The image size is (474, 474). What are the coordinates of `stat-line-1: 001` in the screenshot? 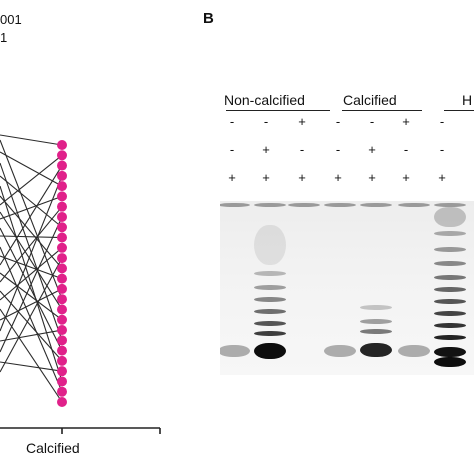 It's located at (11, 19).